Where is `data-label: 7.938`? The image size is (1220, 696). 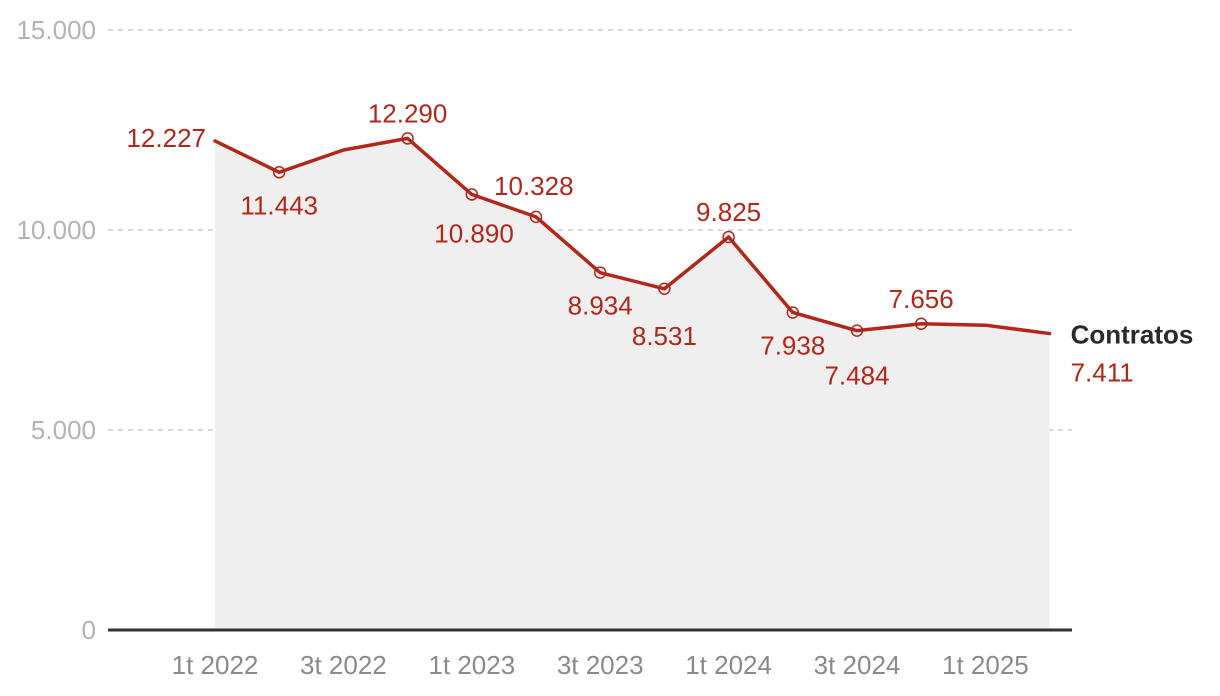 data-label: 7.938 is located at coordinates (792, 345).